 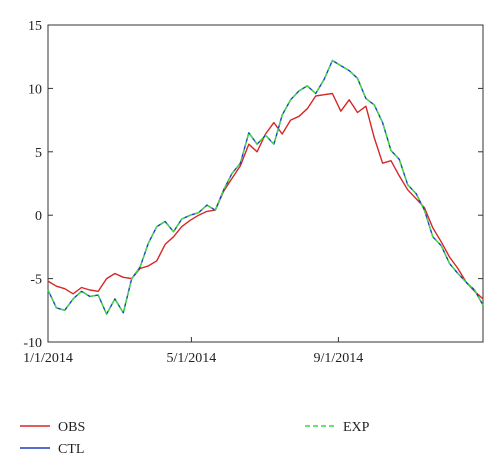 I want to click on x-axis: 1/1/2014 5/1/2014 9/1/2014, so click(x=193, y=351).